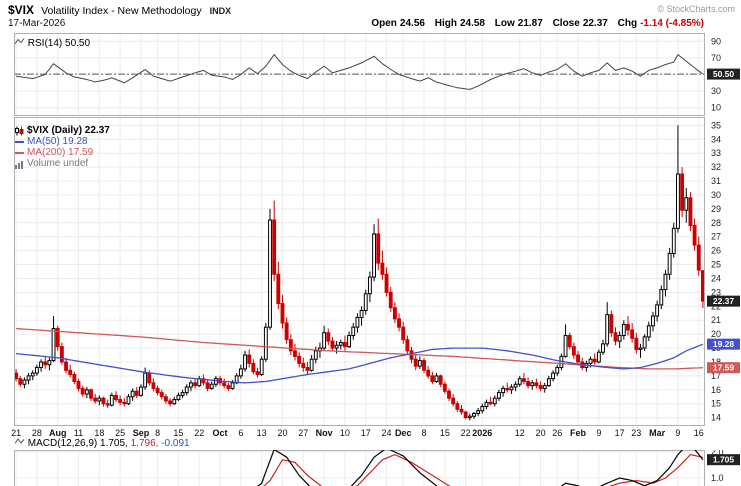 The height and width of the screenshot is (486, 741). What do you see at coordinates (403, 433) in the screenshot?
I see `svg-text: Dec` at bounding box center [403, 433].